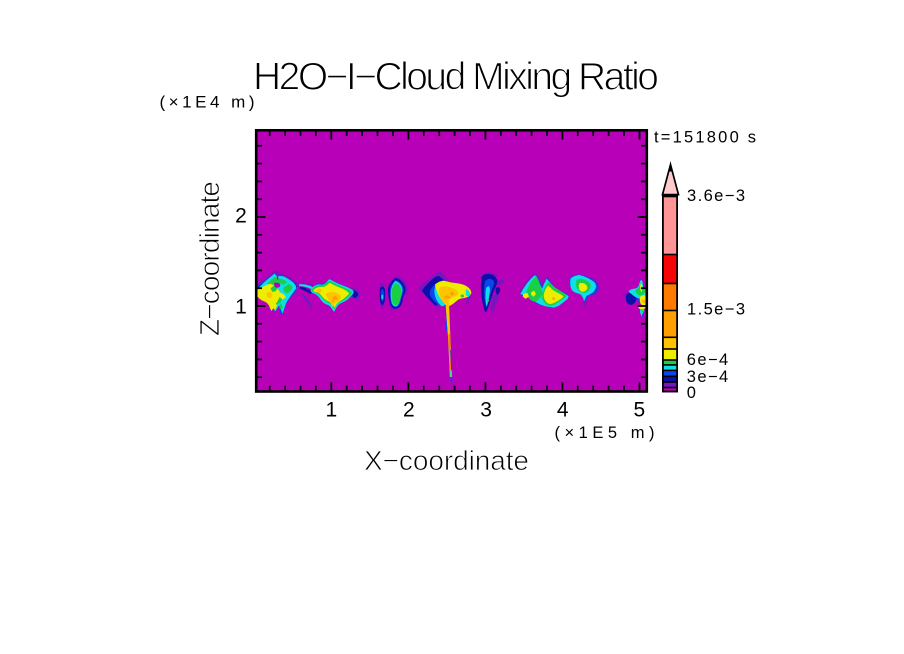 Image resolution: width=904 pixels, height=654 pixels. What do you see at coordinates (456, 77) in the screenshot?
I see `svg-text: H2O−I−Cloud Mixing Ratio` at bounding box center [456, 77].